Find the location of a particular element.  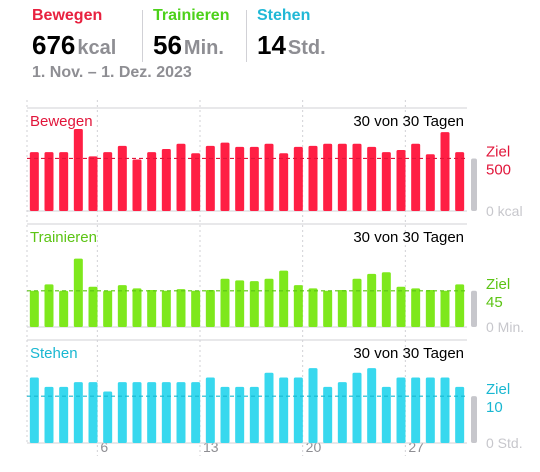

zero-label: 0 Std. is located at coordinates (504, 443).